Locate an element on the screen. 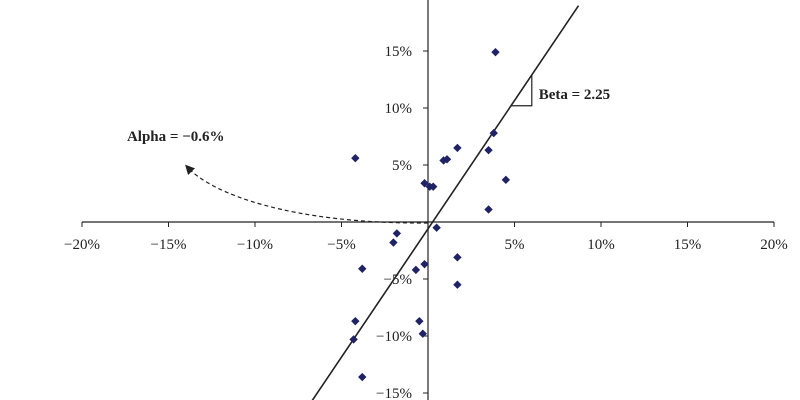 This screenshot has width=800, height=400. x-tick-label: 20% is located at coordinates (774, 245).